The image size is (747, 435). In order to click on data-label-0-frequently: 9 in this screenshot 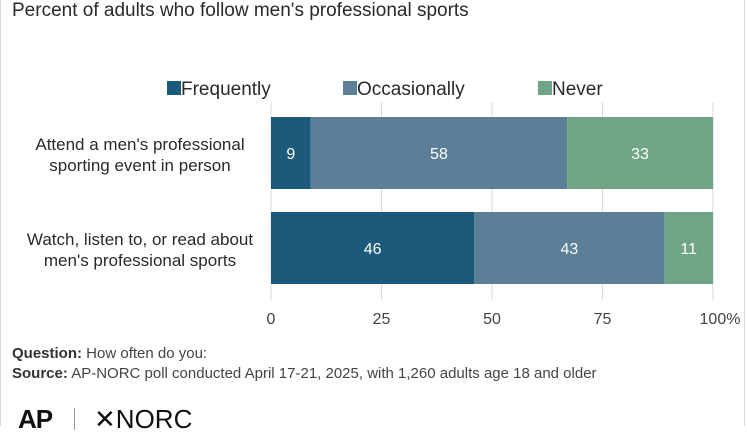, I will do `click(290, 154)`.